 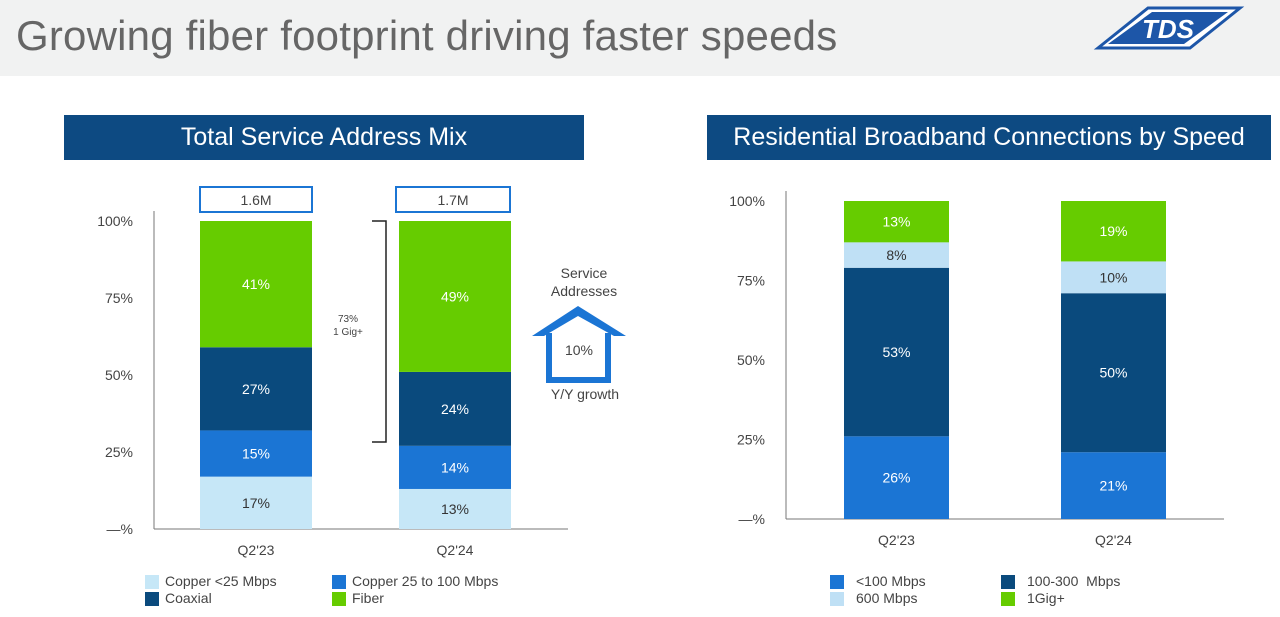 What do you see at coordinates (584, 273) in the screenshot?
I see `growth-label-line1: Service` at bounding box center [584, 273].